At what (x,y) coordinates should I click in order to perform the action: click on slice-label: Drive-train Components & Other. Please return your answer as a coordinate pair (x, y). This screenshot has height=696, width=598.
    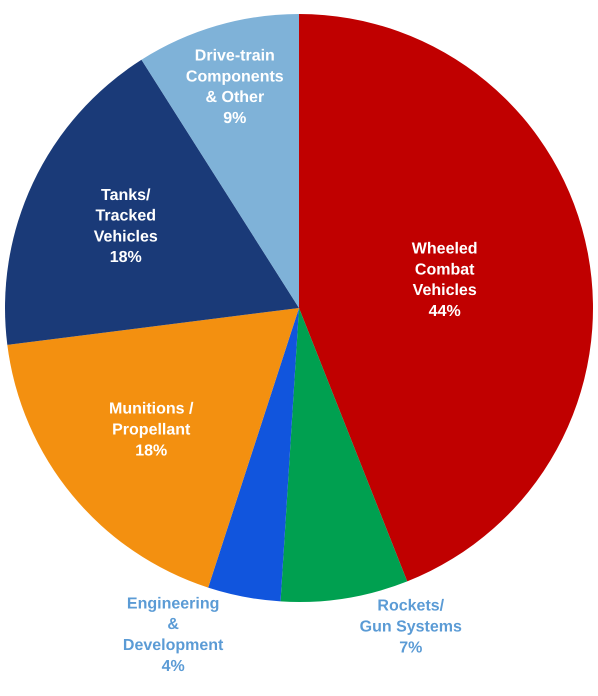
    Looking at the image, I should click on (235, 77).